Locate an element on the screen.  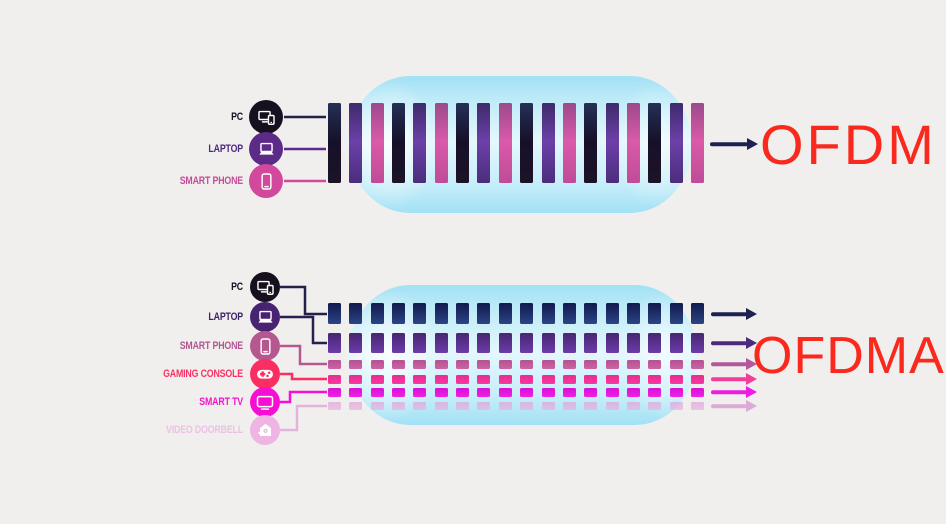
ofdma-title: OFDMA is located at coordinates (848, 356).